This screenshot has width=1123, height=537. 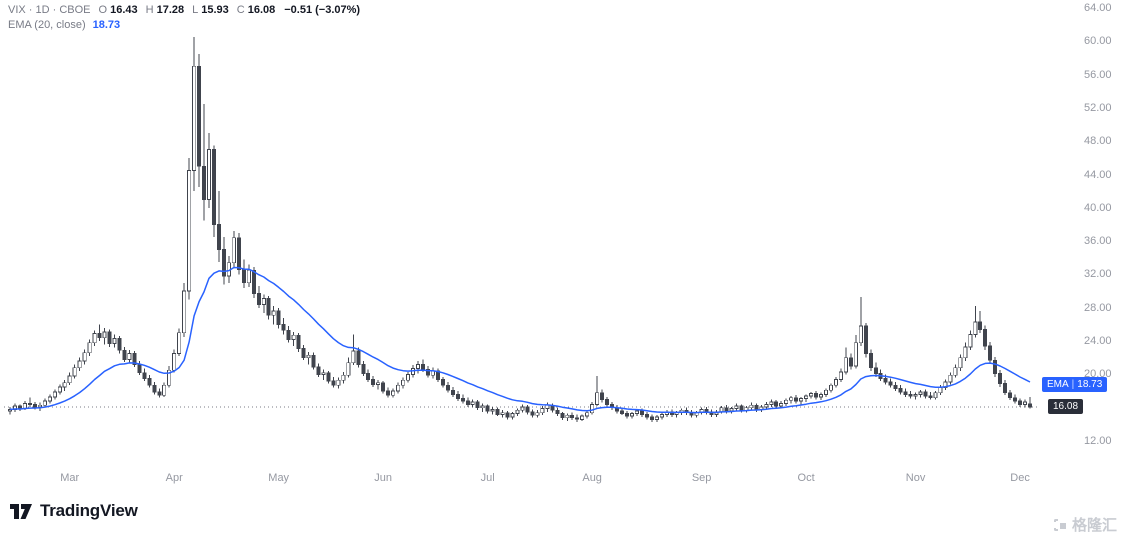 I want to click on y-axis-label: 60.00, so click(x=1098, y=41).